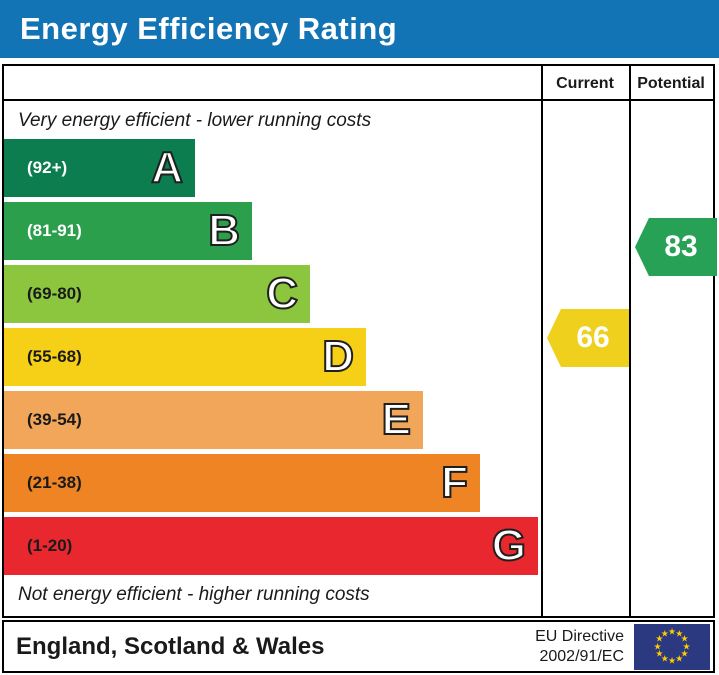 Image resolution: width=719 pixels, height=675 pixels. Describe the element at coordinates (54, 293) in the screenshot. I see `band-range-label: (69-80)` at that location.